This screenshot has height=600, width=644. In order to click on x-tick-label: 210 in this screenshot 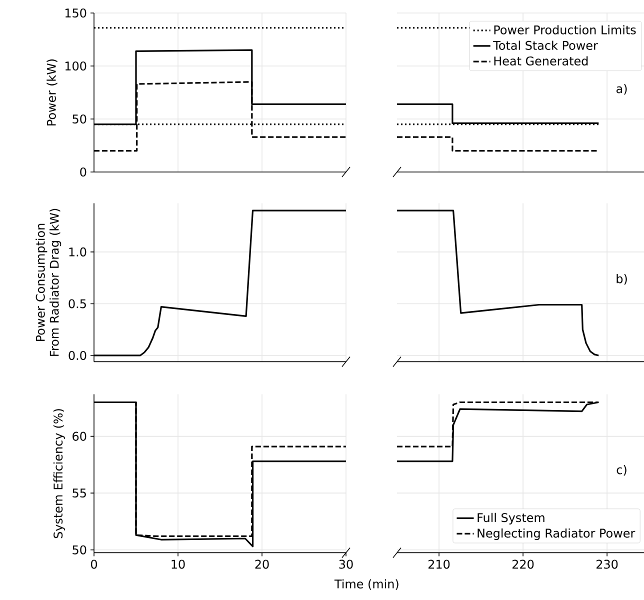, I will do `click(439, 564)`.